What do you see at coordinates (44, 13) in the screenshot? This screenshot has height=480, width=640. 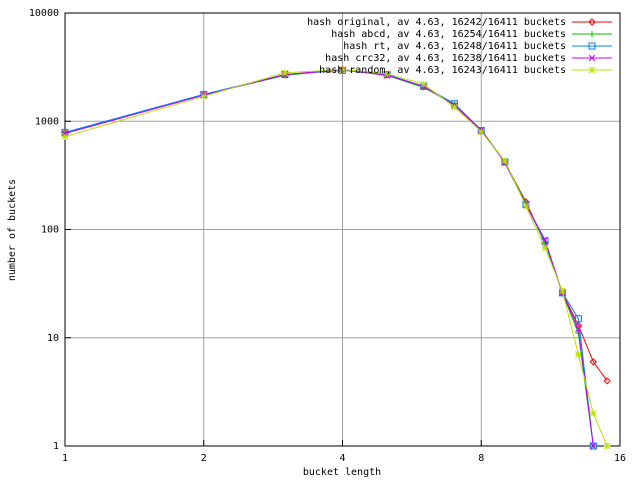 I see `y-tick-label: 10000` at bounding box center [44, 13].